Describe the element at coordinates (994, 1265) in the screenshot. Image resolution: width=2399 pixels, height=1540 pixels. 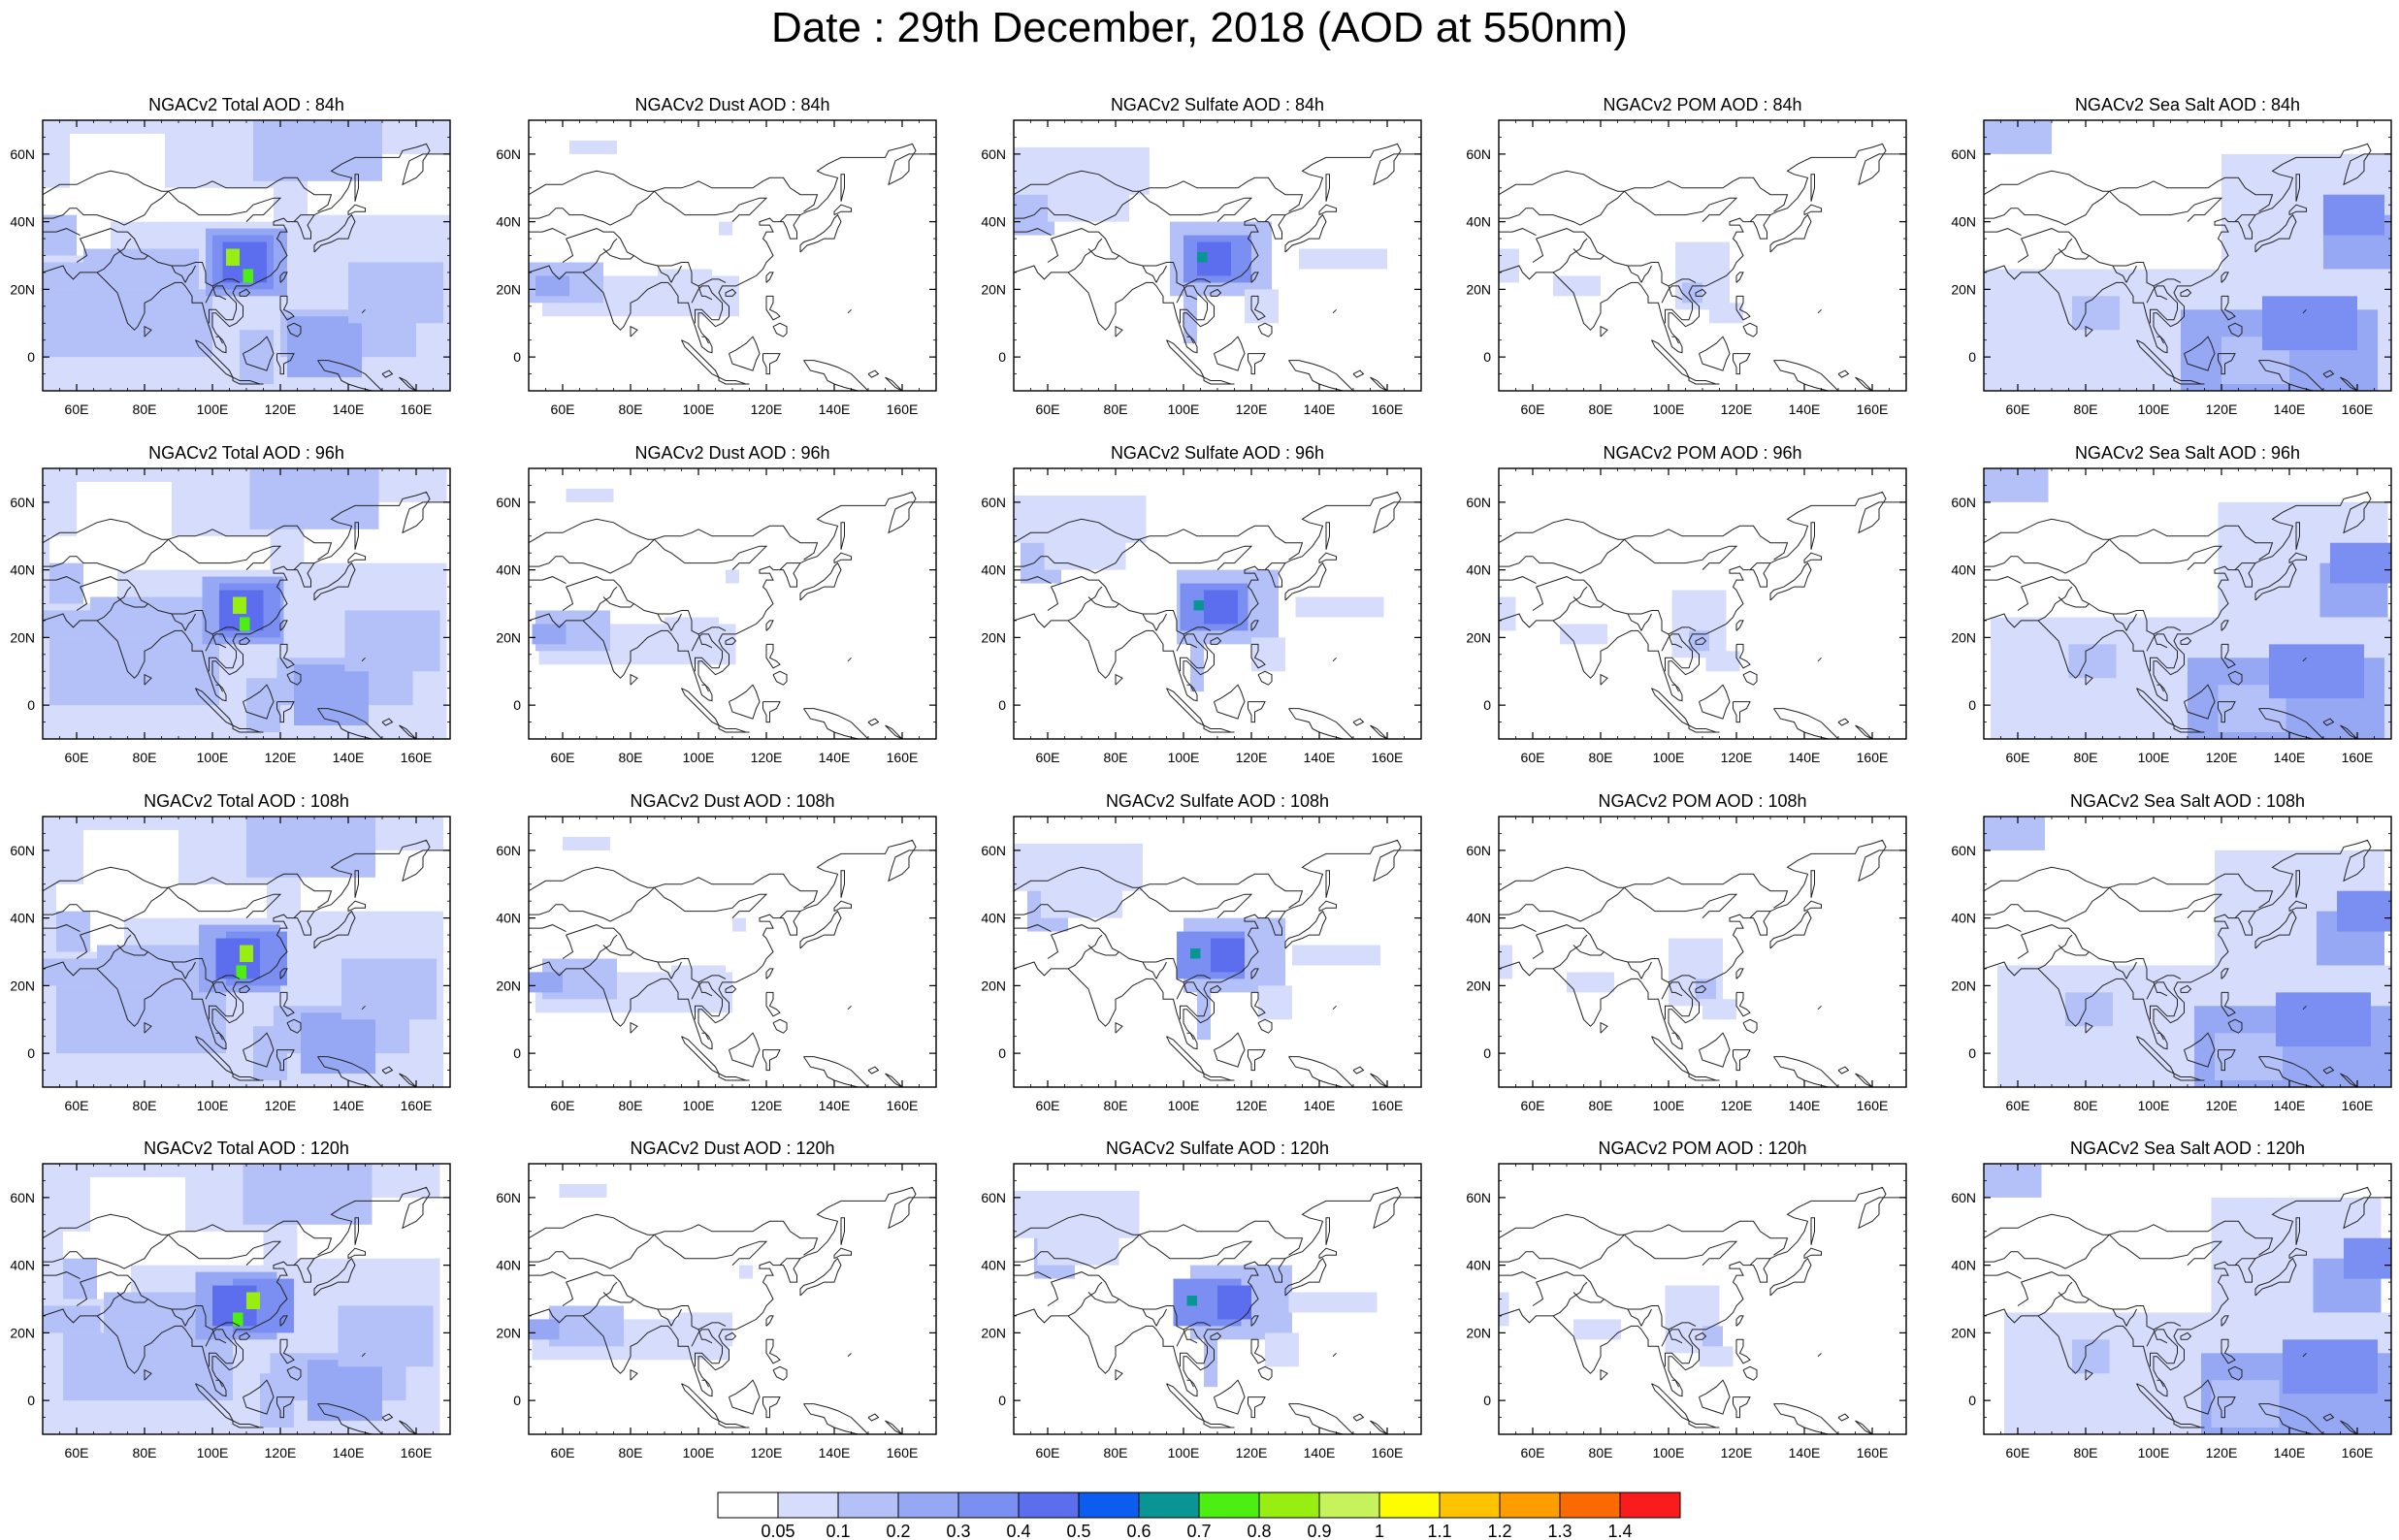
I see `lat-tick-label: 40N` at that location.